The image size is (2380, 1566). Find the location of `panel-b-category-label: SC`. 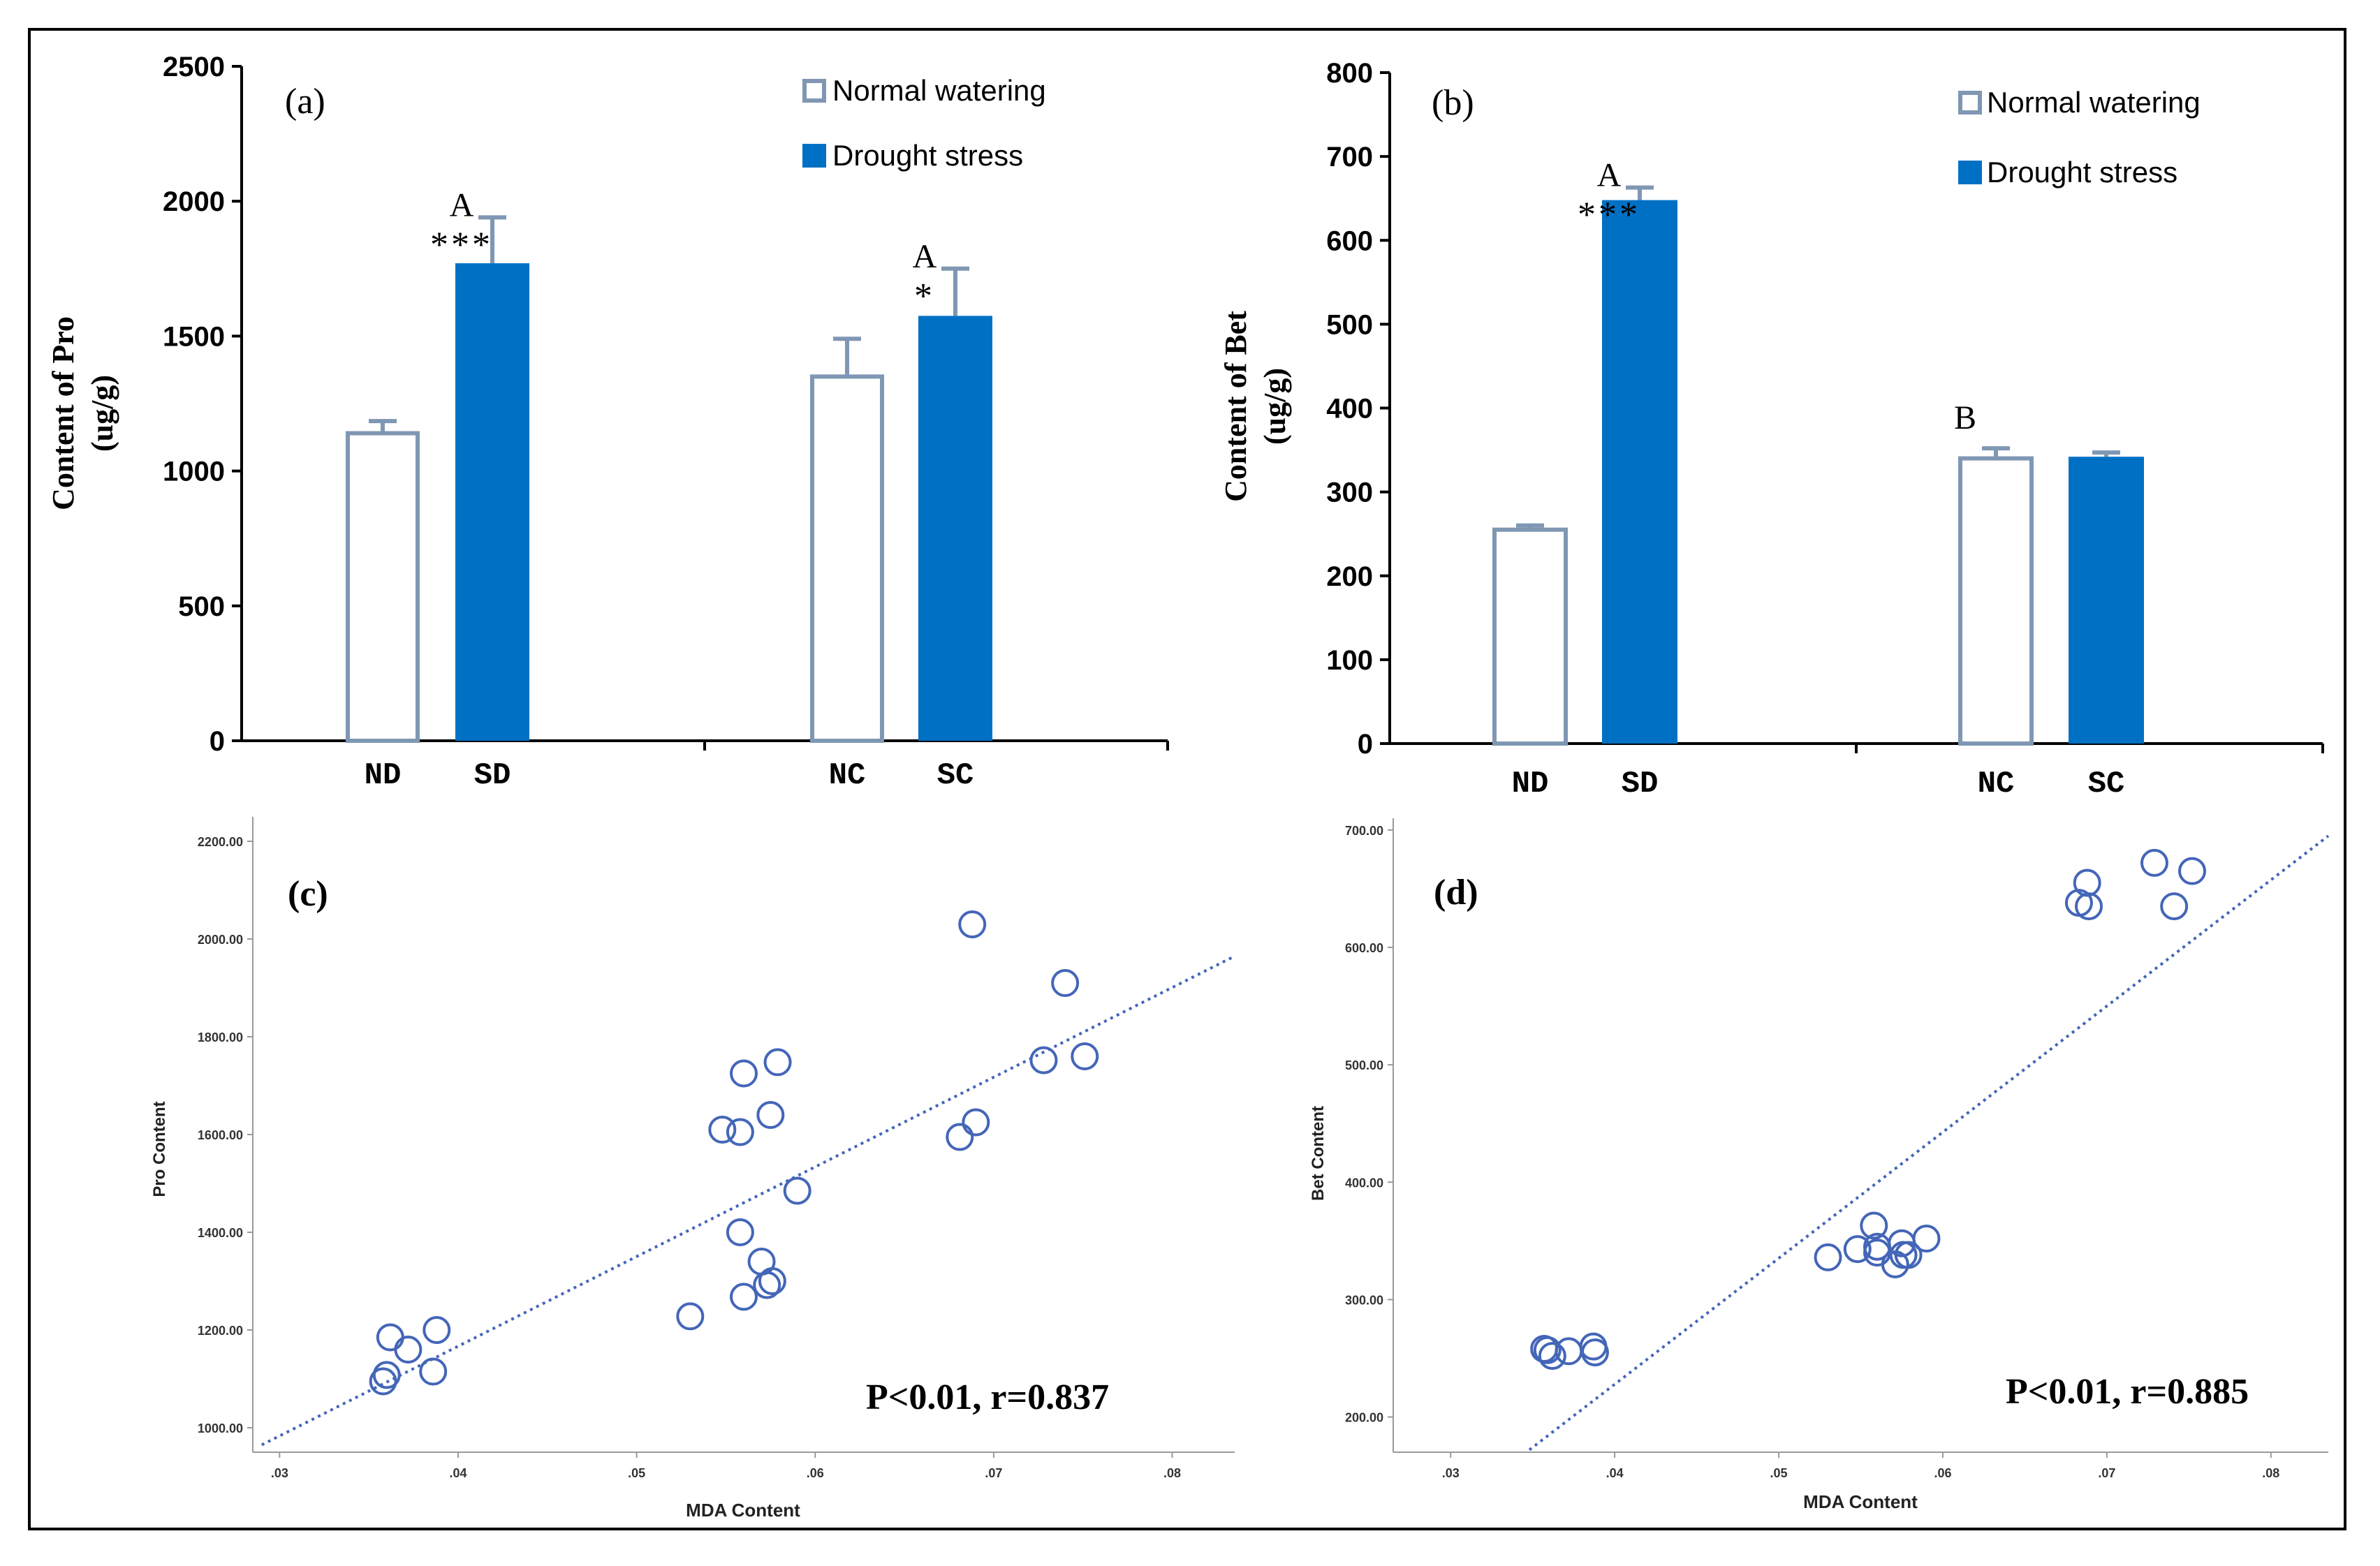

panel-b-category-label: SC is located at coordinates (2106, 784).